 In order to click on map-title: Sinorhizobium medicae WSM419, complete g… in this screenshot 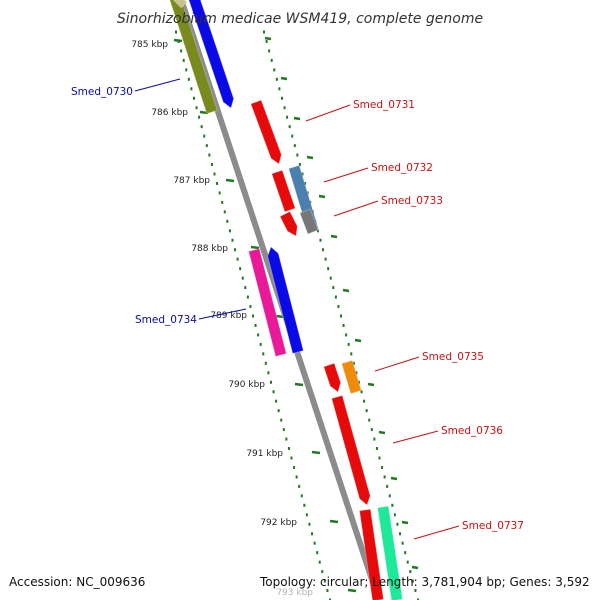, I will do `click(300, 19)`.